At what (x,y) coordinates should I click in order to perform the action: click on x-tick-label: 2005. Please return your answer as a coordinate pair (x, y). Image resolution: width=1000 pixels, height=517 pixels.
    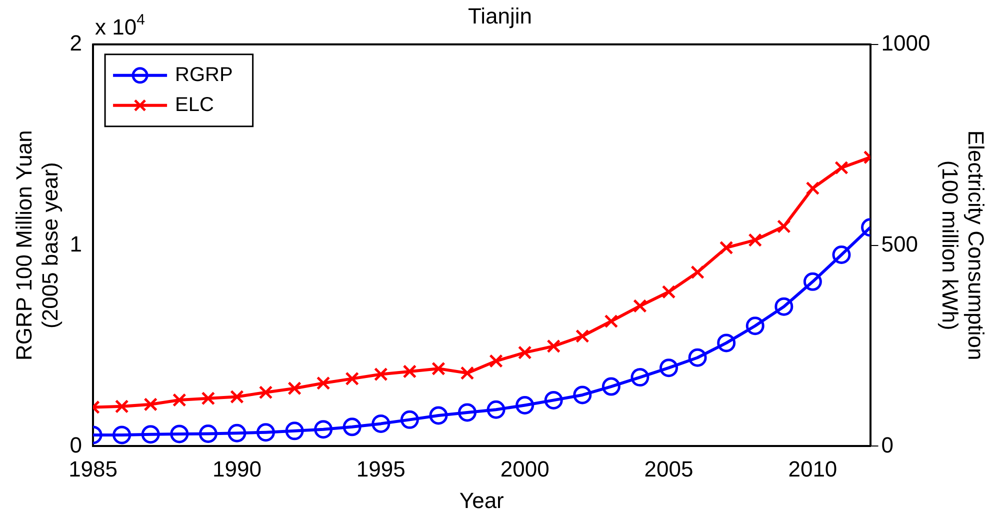
    Looking at the image, I should click on (669, 469).